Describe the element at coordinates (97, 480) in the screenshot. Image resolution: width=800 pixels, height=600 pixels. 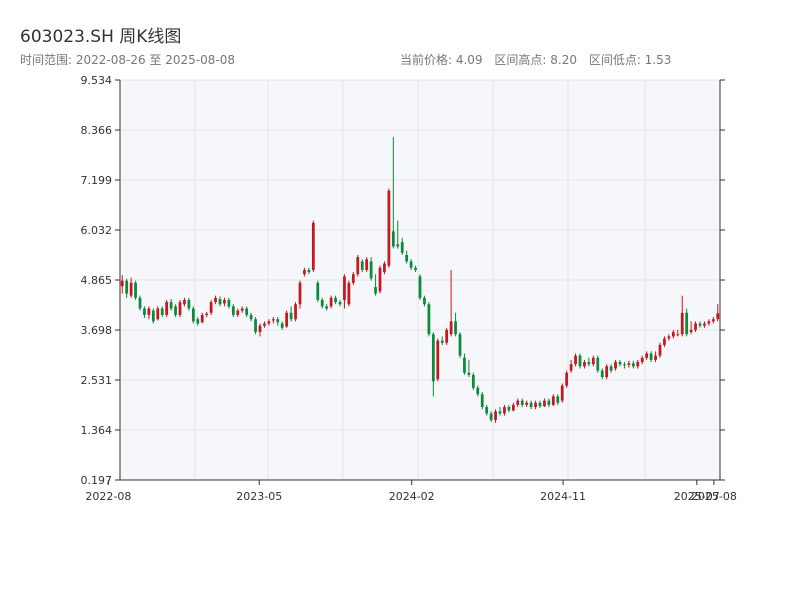
I see `y-tick-label: 0.197` at that location.